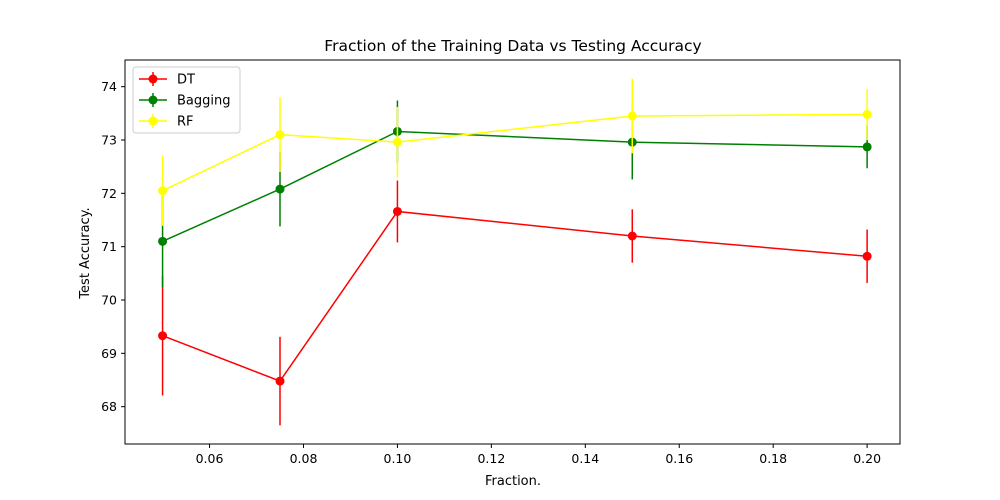 Image resolution: width=1000 pixels, height=500 pixels. I want to click on x-tick-label: 0.12, so click(491, 458).